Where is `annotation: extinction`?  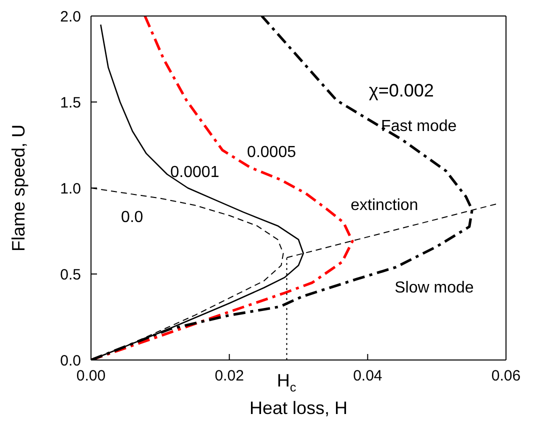 annotation: extinction is located at coordinates (384, 205).